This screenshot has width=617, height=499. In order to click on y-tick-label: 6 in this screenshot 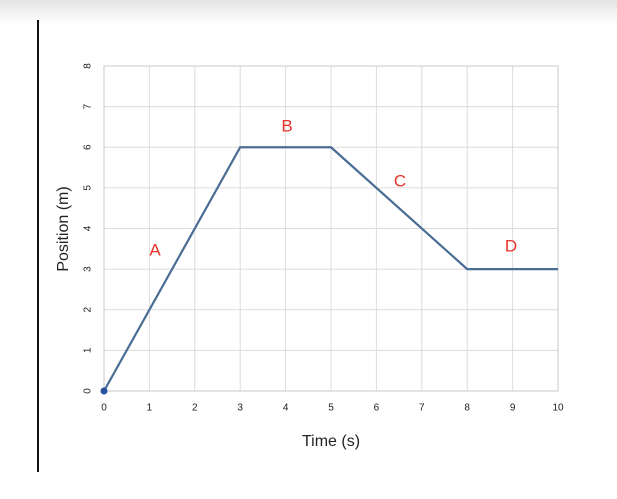, I will do `click(88, 147)`.